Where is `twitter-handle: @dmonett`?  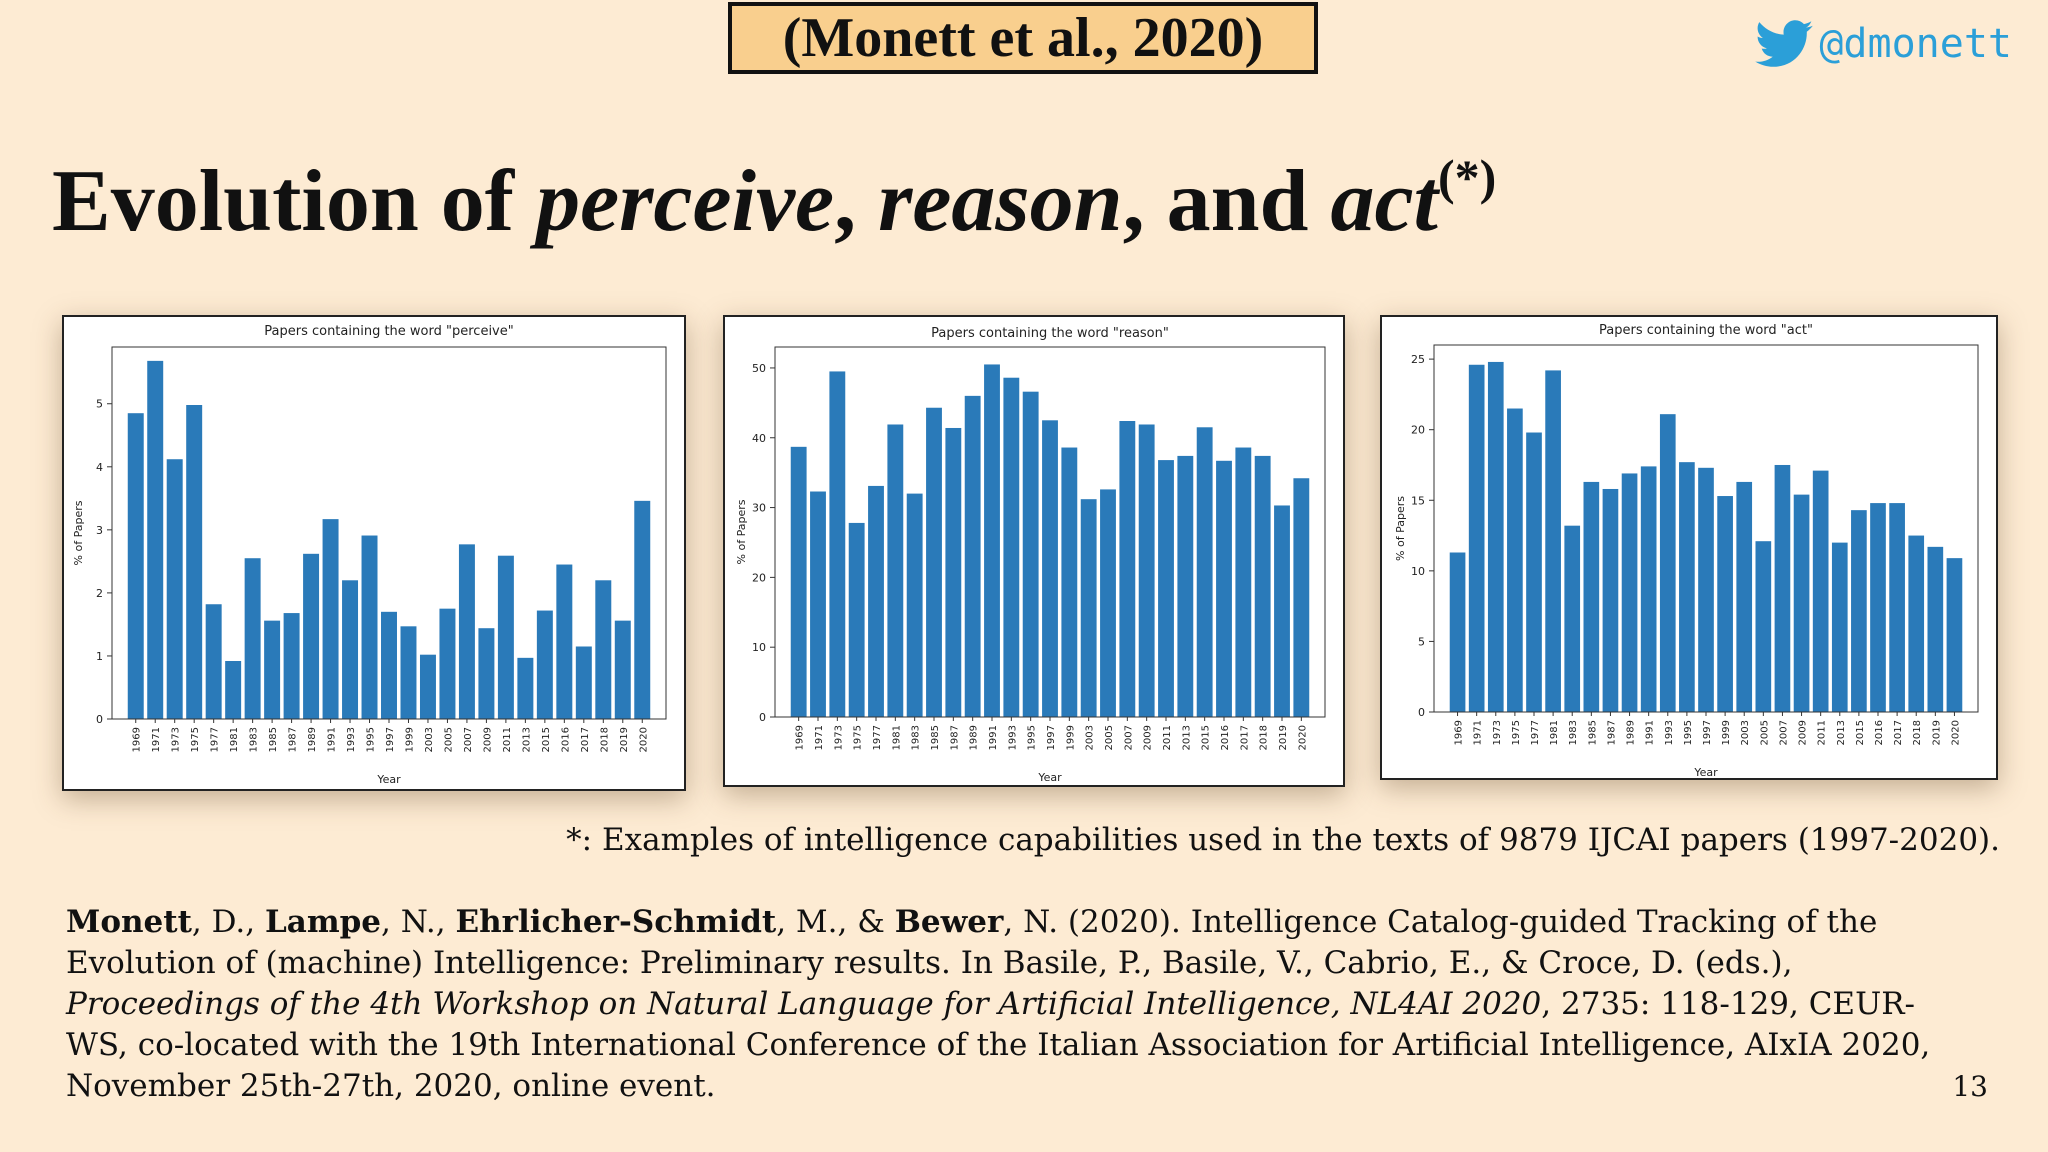 twitter-handle: @dmonett is located at coordinates (1883, 44).